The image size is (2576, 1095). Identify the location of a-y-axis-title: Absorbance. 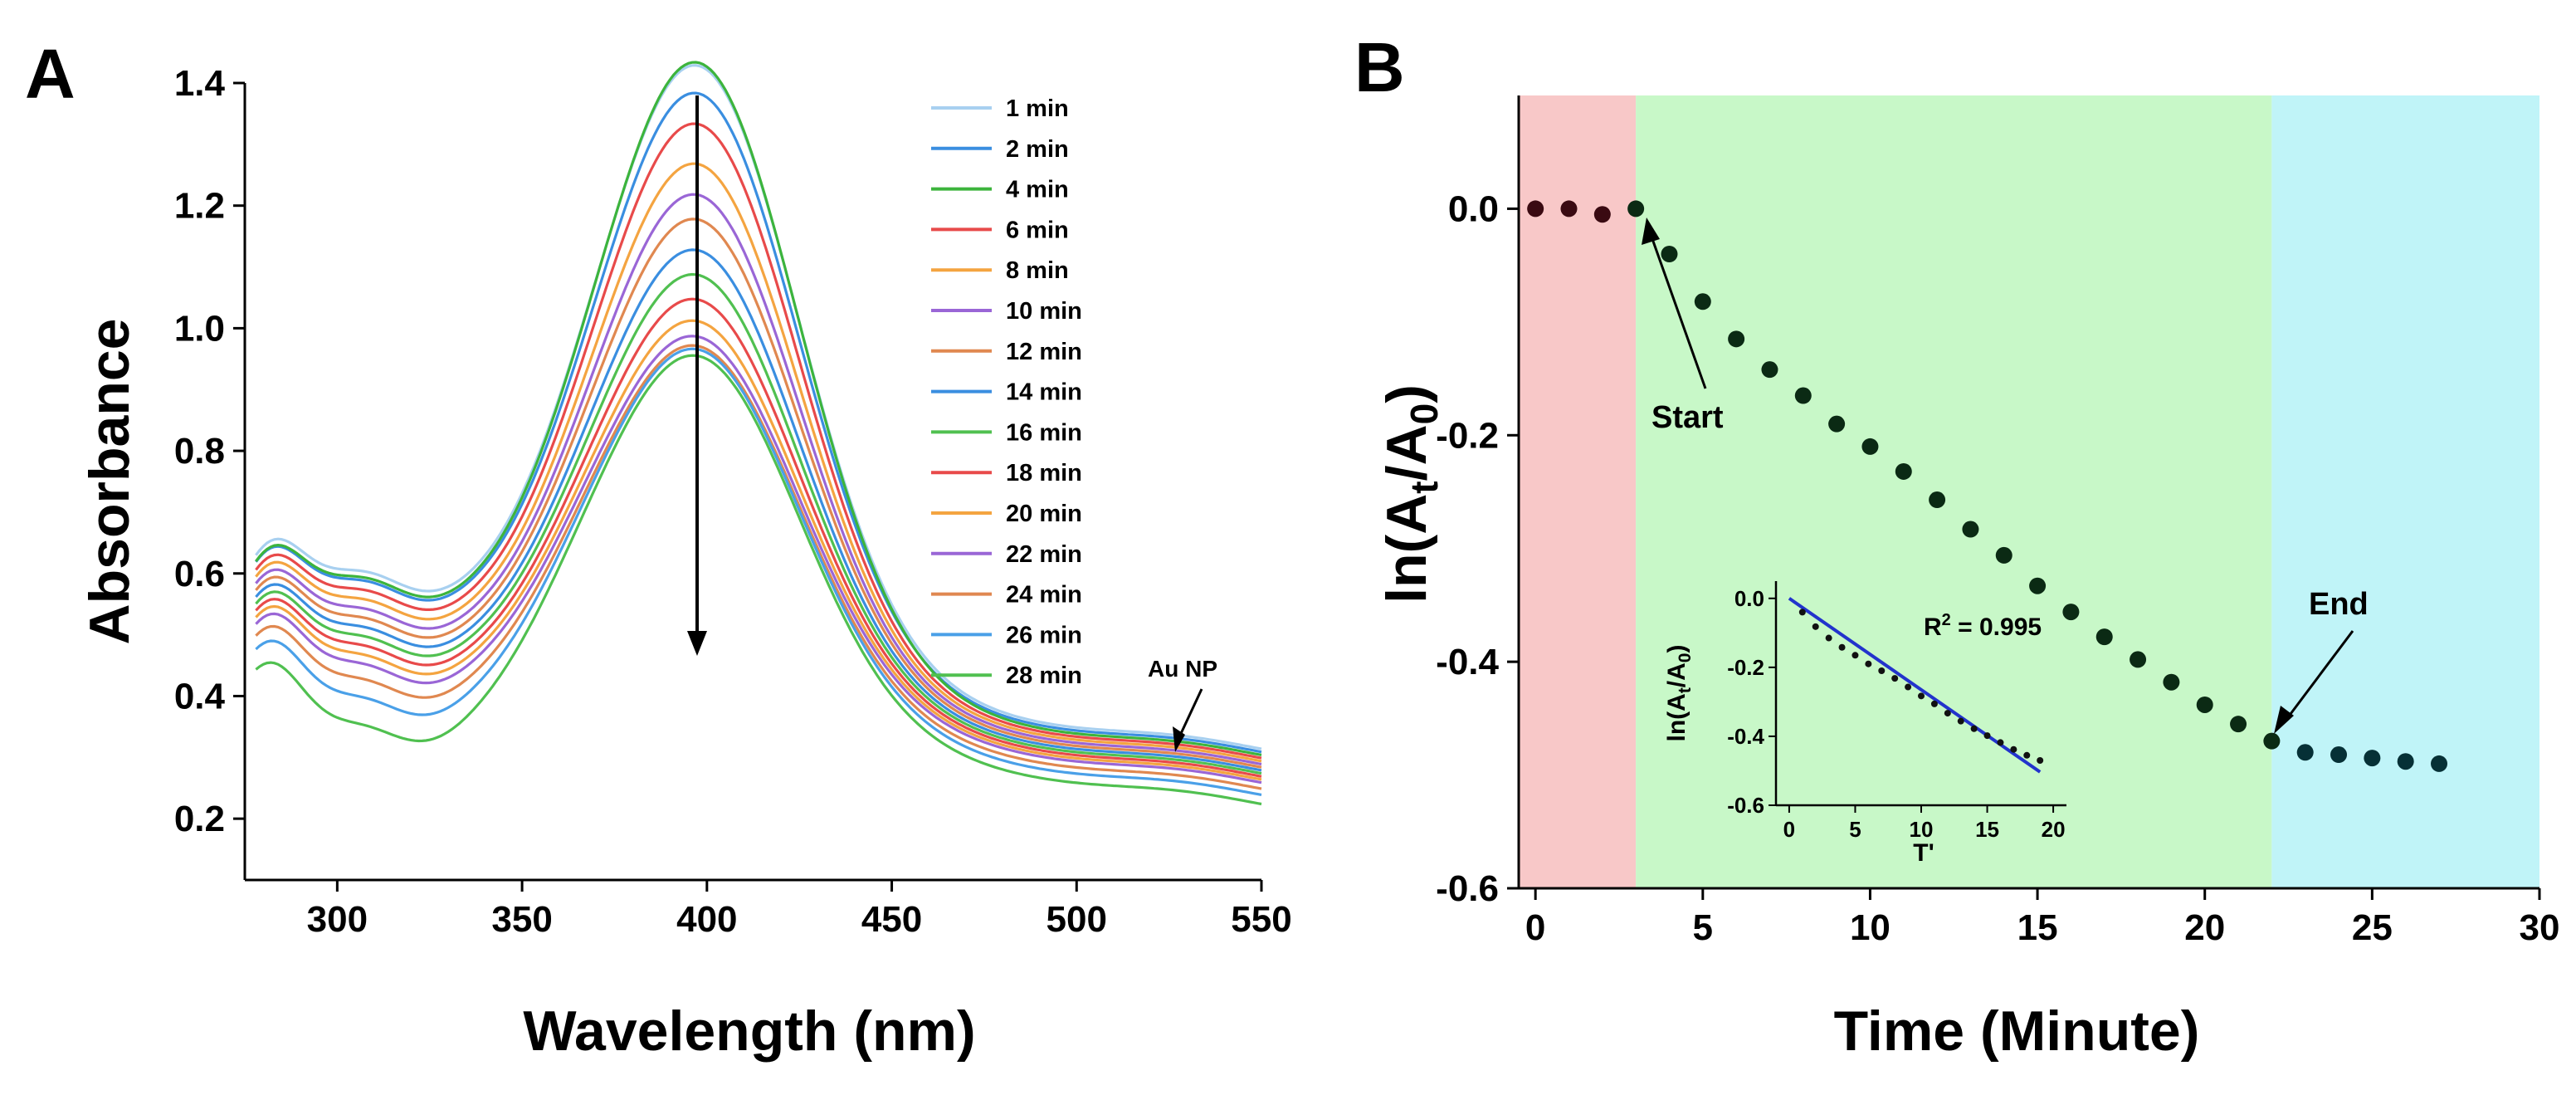
(109, 482).